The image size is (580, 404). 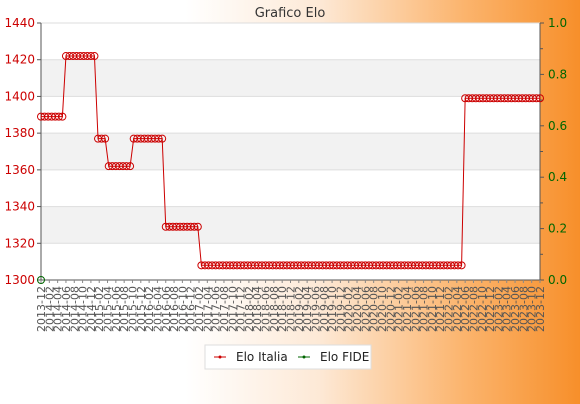 I want to click on left-tick-label: 1340, so click(x=19, y=207).